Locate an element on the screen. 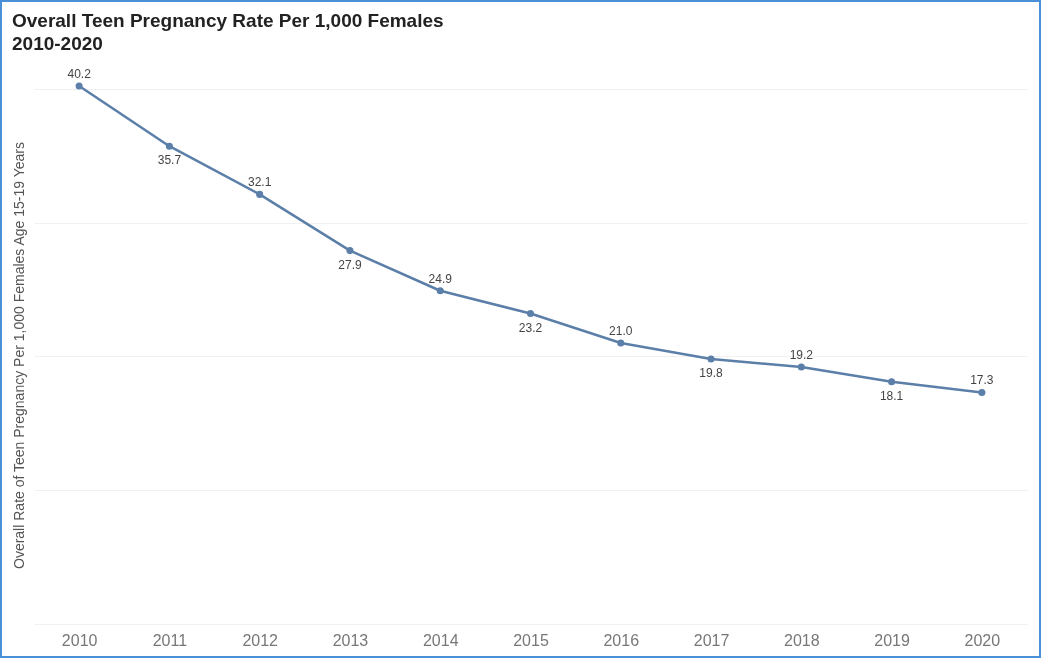 This screenshot has height=658, width=1041. x-tick-label: 2012 is located at coordinates (260, 640).